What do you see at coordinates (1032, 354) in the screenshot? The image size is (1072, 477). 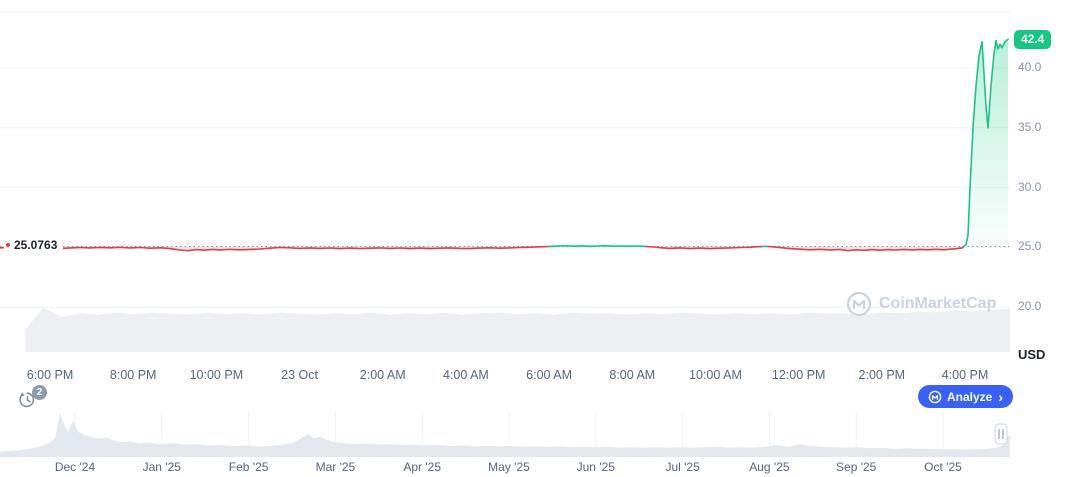 I see `currency-label: USD` at bounding box center [1032, 354].